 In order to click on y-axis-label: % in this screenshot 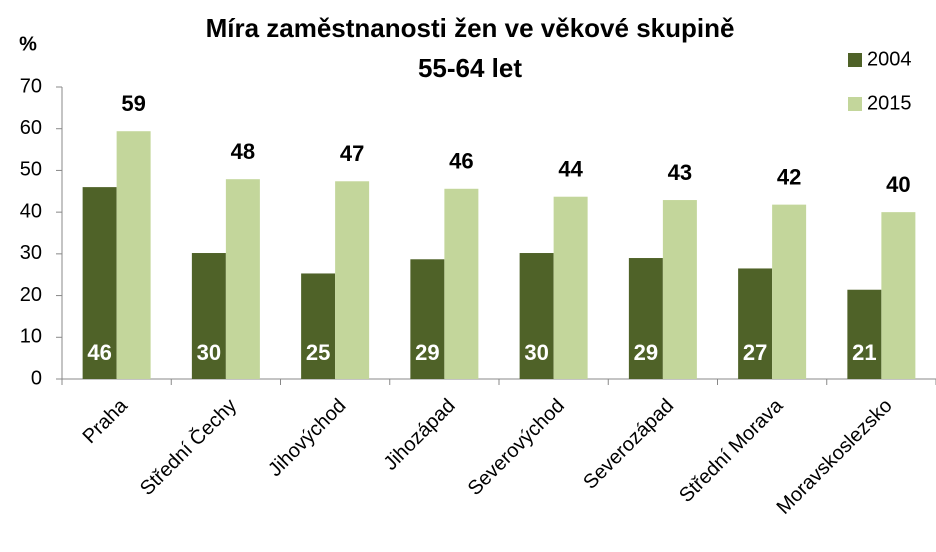, I will do `click(28, 44)`.